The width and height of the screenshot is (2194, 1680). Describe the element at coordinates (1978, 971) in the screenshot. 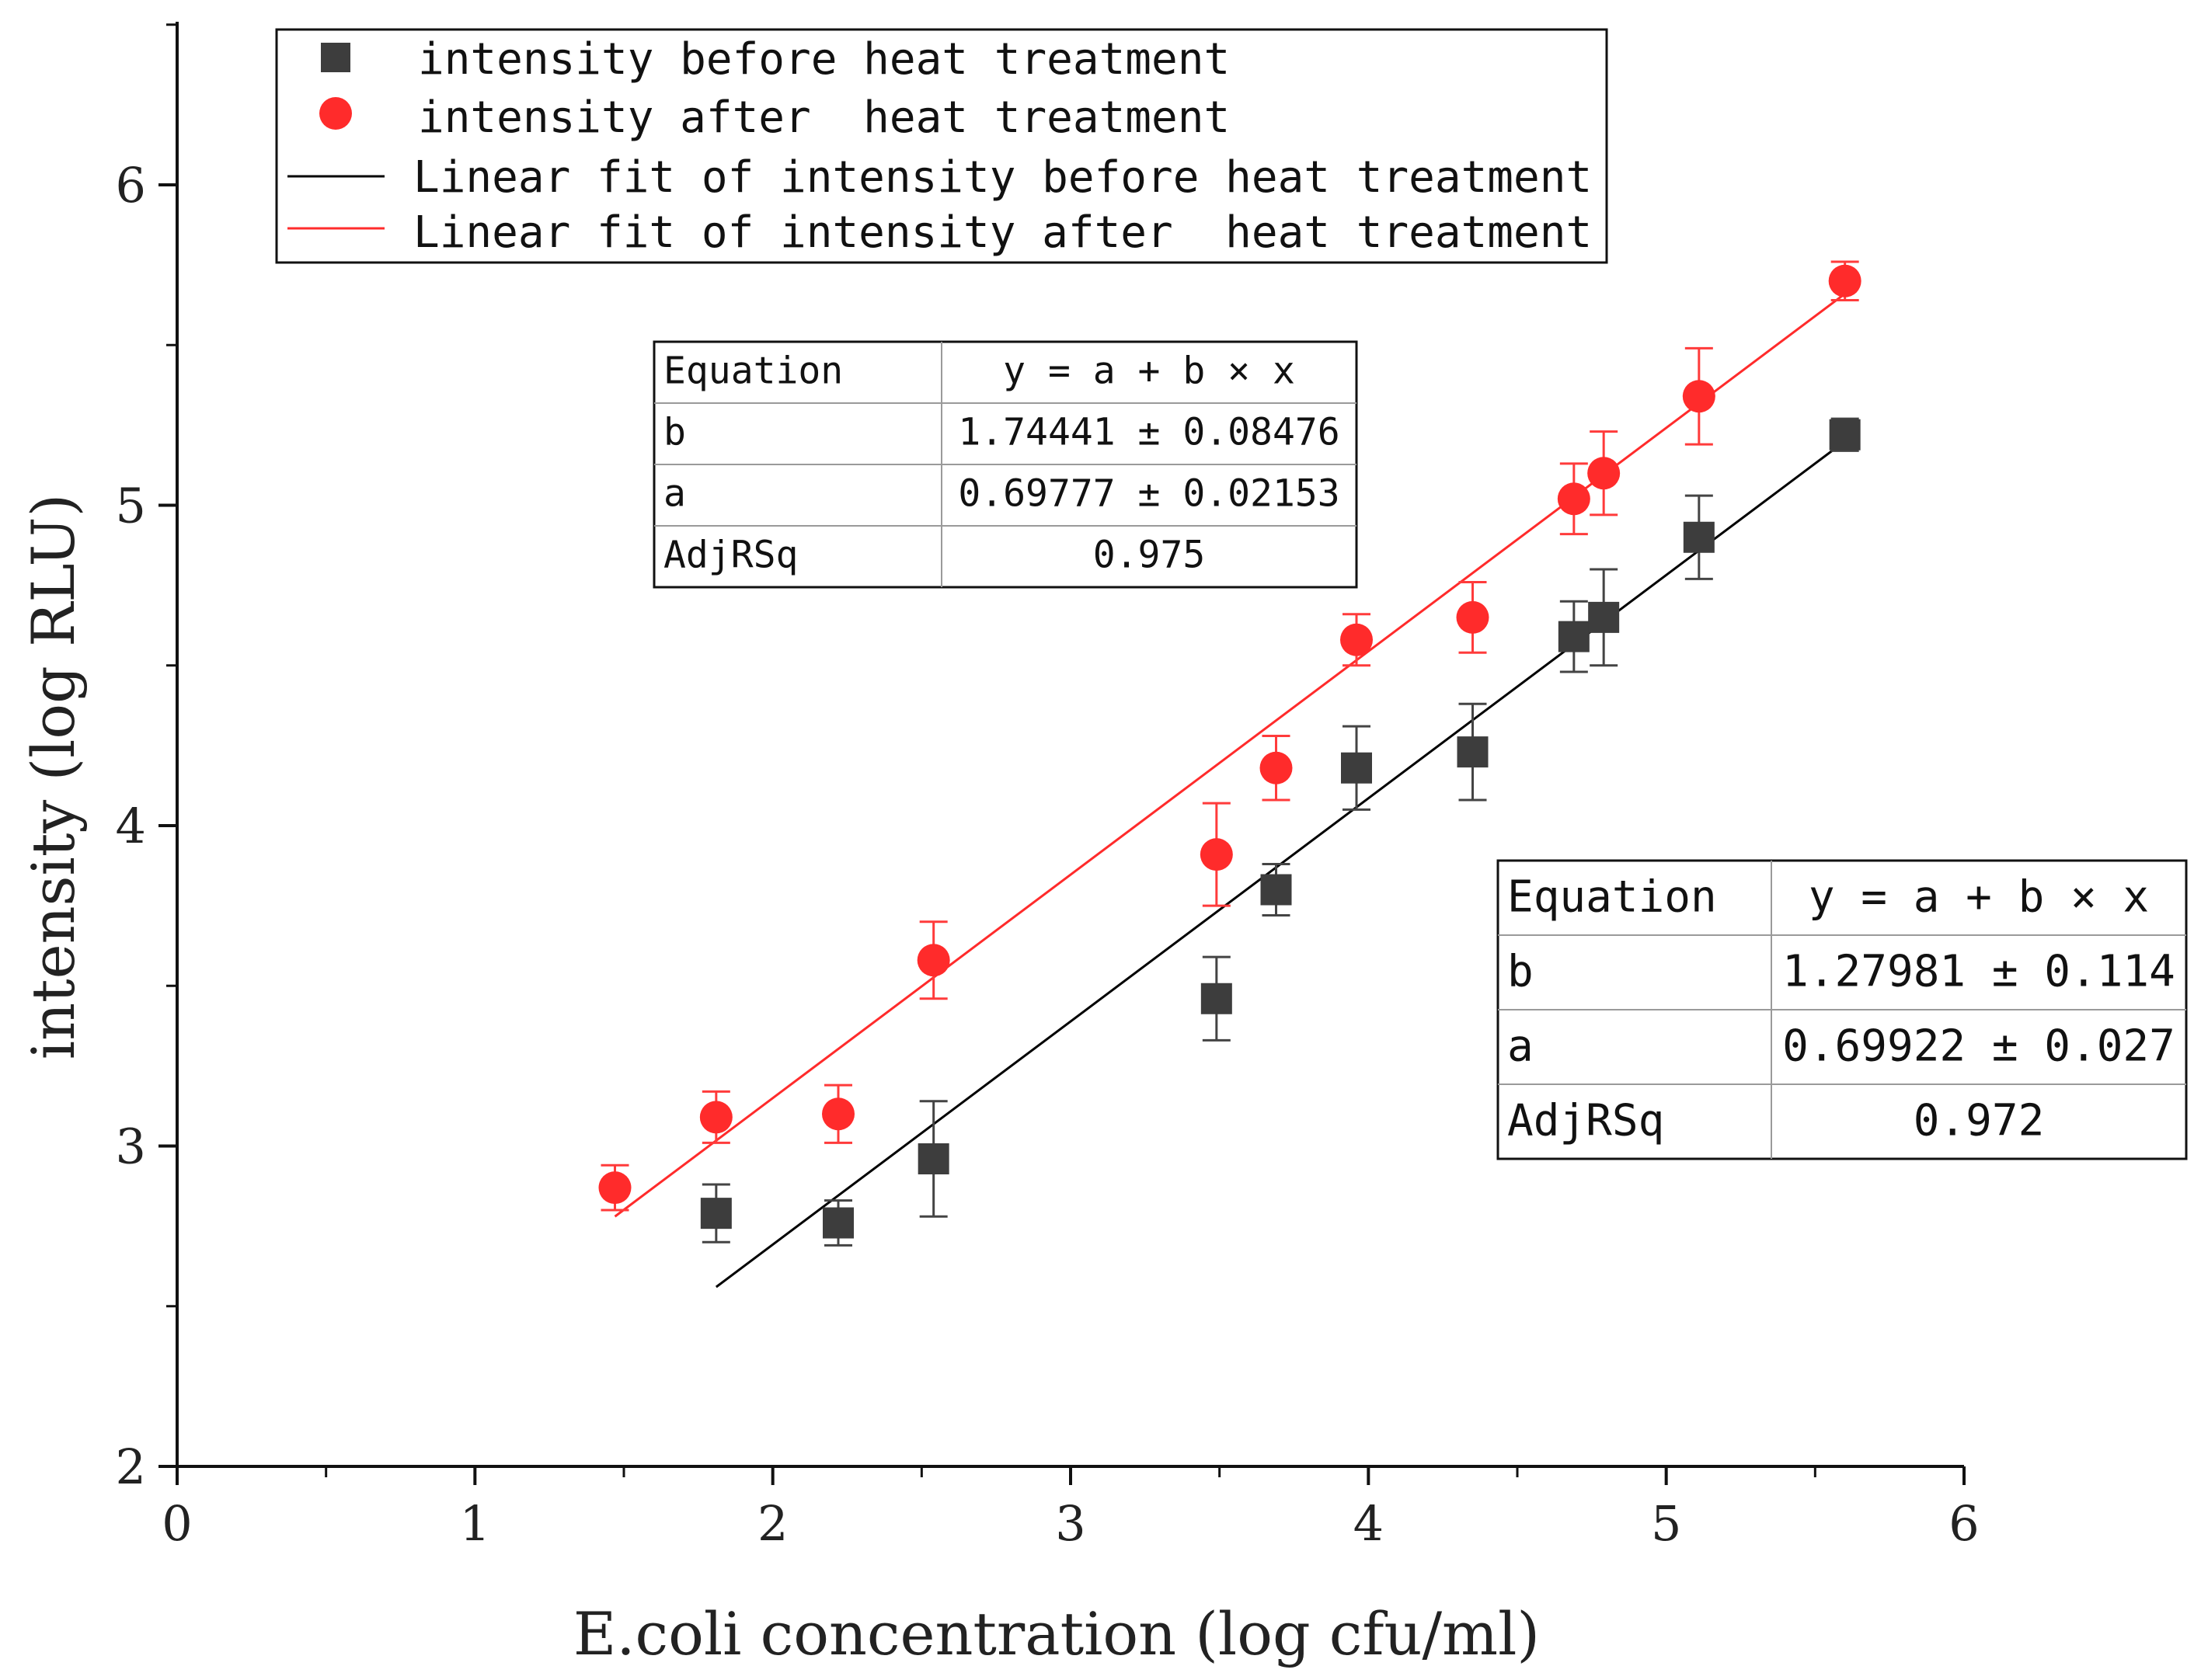

I see `fit-table-value: 1.27981 ± 0.114` at that location.